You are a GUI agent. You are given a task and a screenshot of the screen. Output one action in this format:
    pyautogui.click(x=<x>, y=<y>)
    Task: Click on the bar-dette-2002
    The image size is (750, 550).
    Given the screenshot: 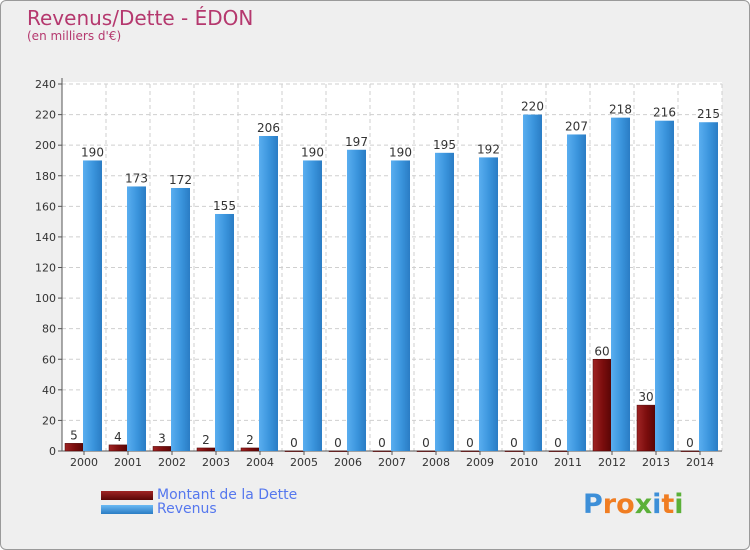 What is the action you would take?
    pyautogui.click(x=162, y=449)
    